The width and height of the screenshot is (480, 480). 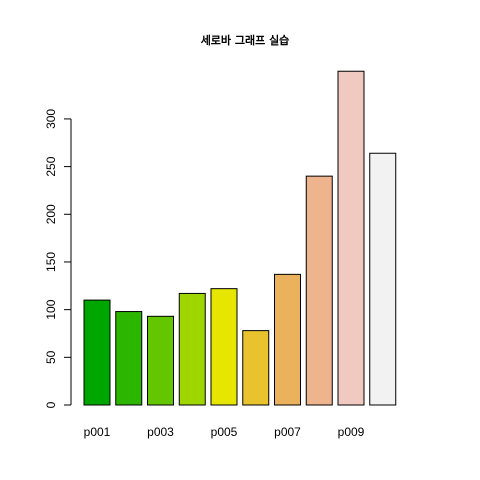 I want to click on chart-title: 세로바 그래프 실습, so click(x=245, y=40).